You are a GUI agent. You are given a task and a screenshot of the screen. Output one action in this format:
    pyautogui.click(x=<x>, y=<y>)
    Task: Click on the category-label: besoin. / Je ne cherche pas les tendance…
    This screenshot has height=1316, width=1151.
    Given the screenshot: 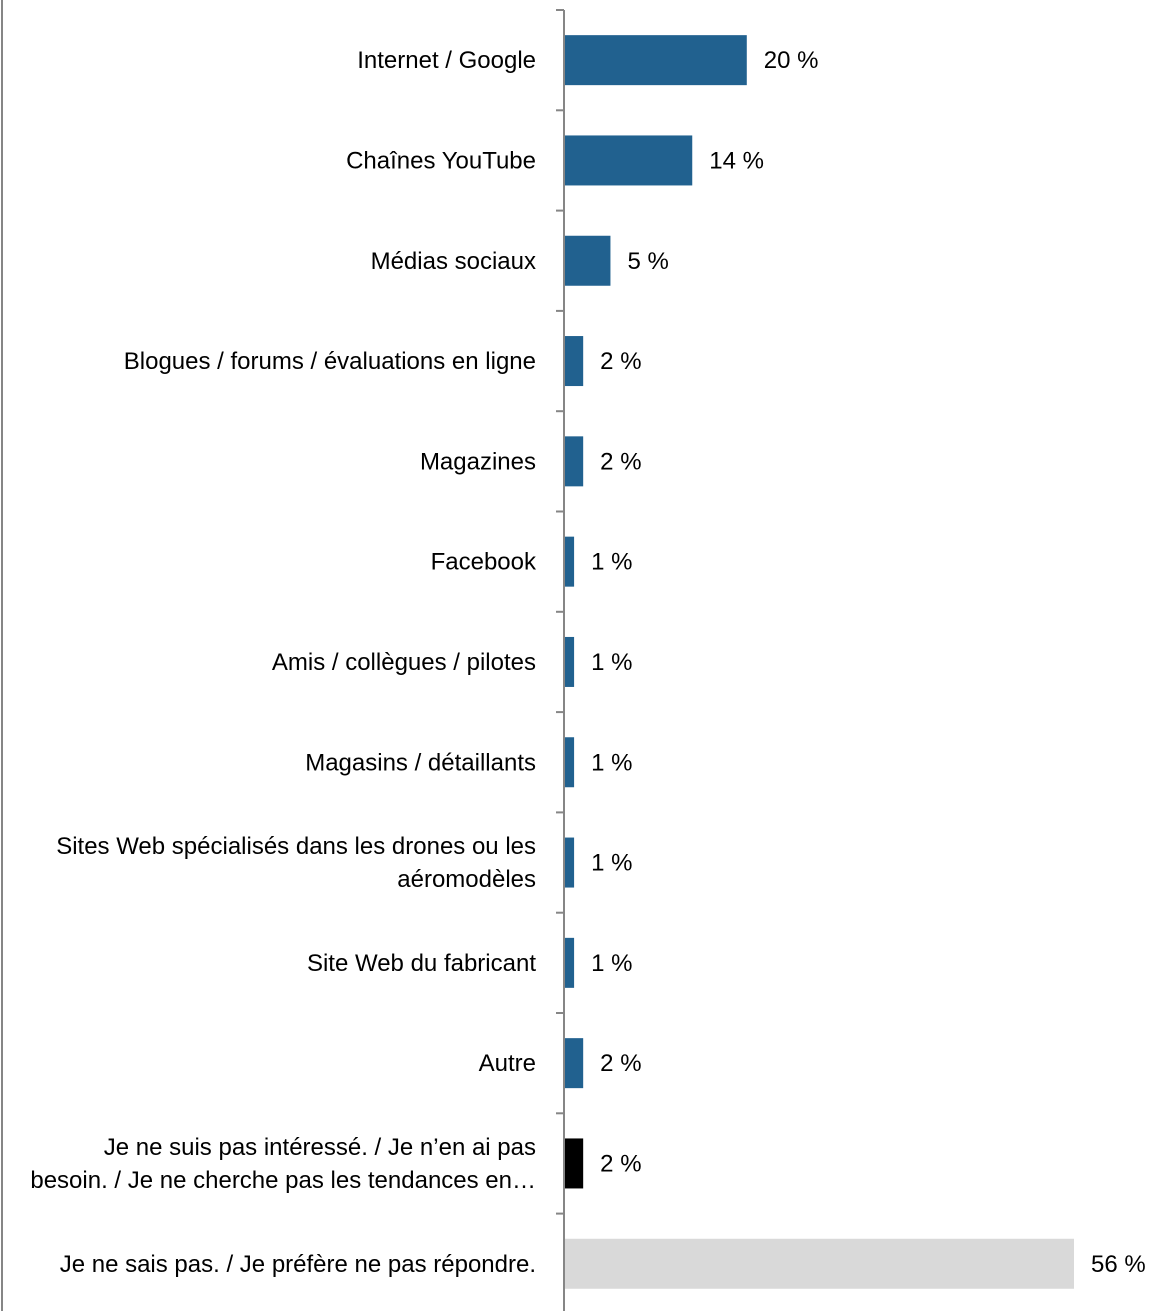 What is the action you would take?
    pyautogui.click(x=283, y=1180)
    